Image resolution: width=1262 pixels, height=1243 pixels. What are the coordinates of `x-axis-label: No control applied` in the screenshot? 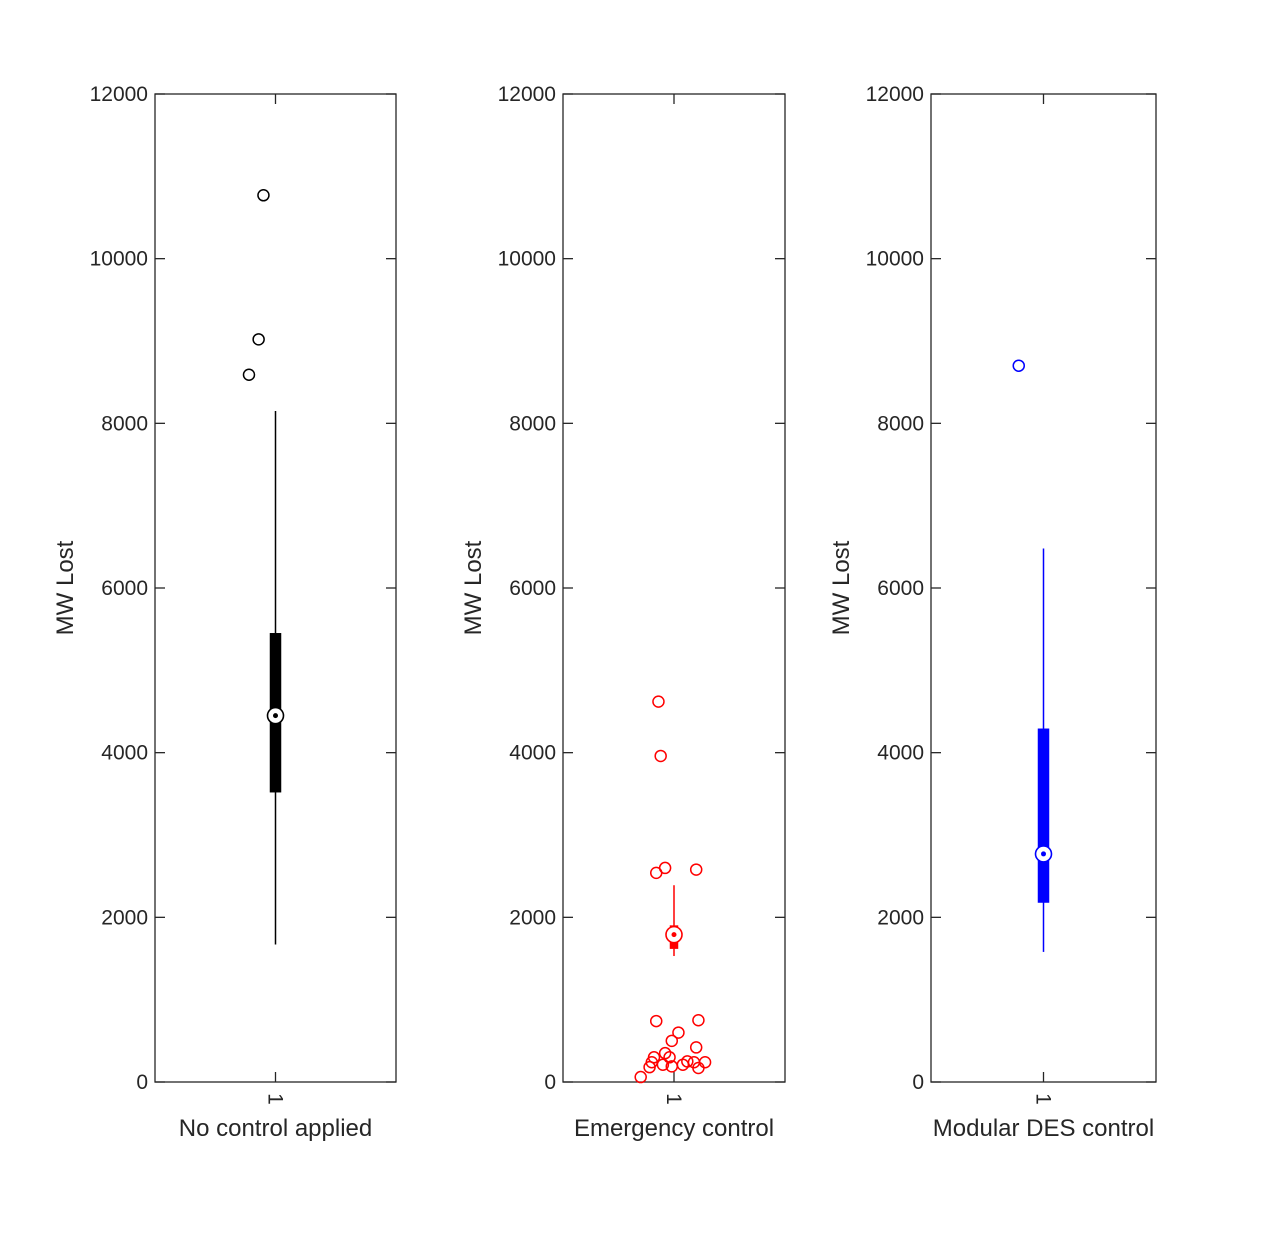 It's located at (275, 1128).